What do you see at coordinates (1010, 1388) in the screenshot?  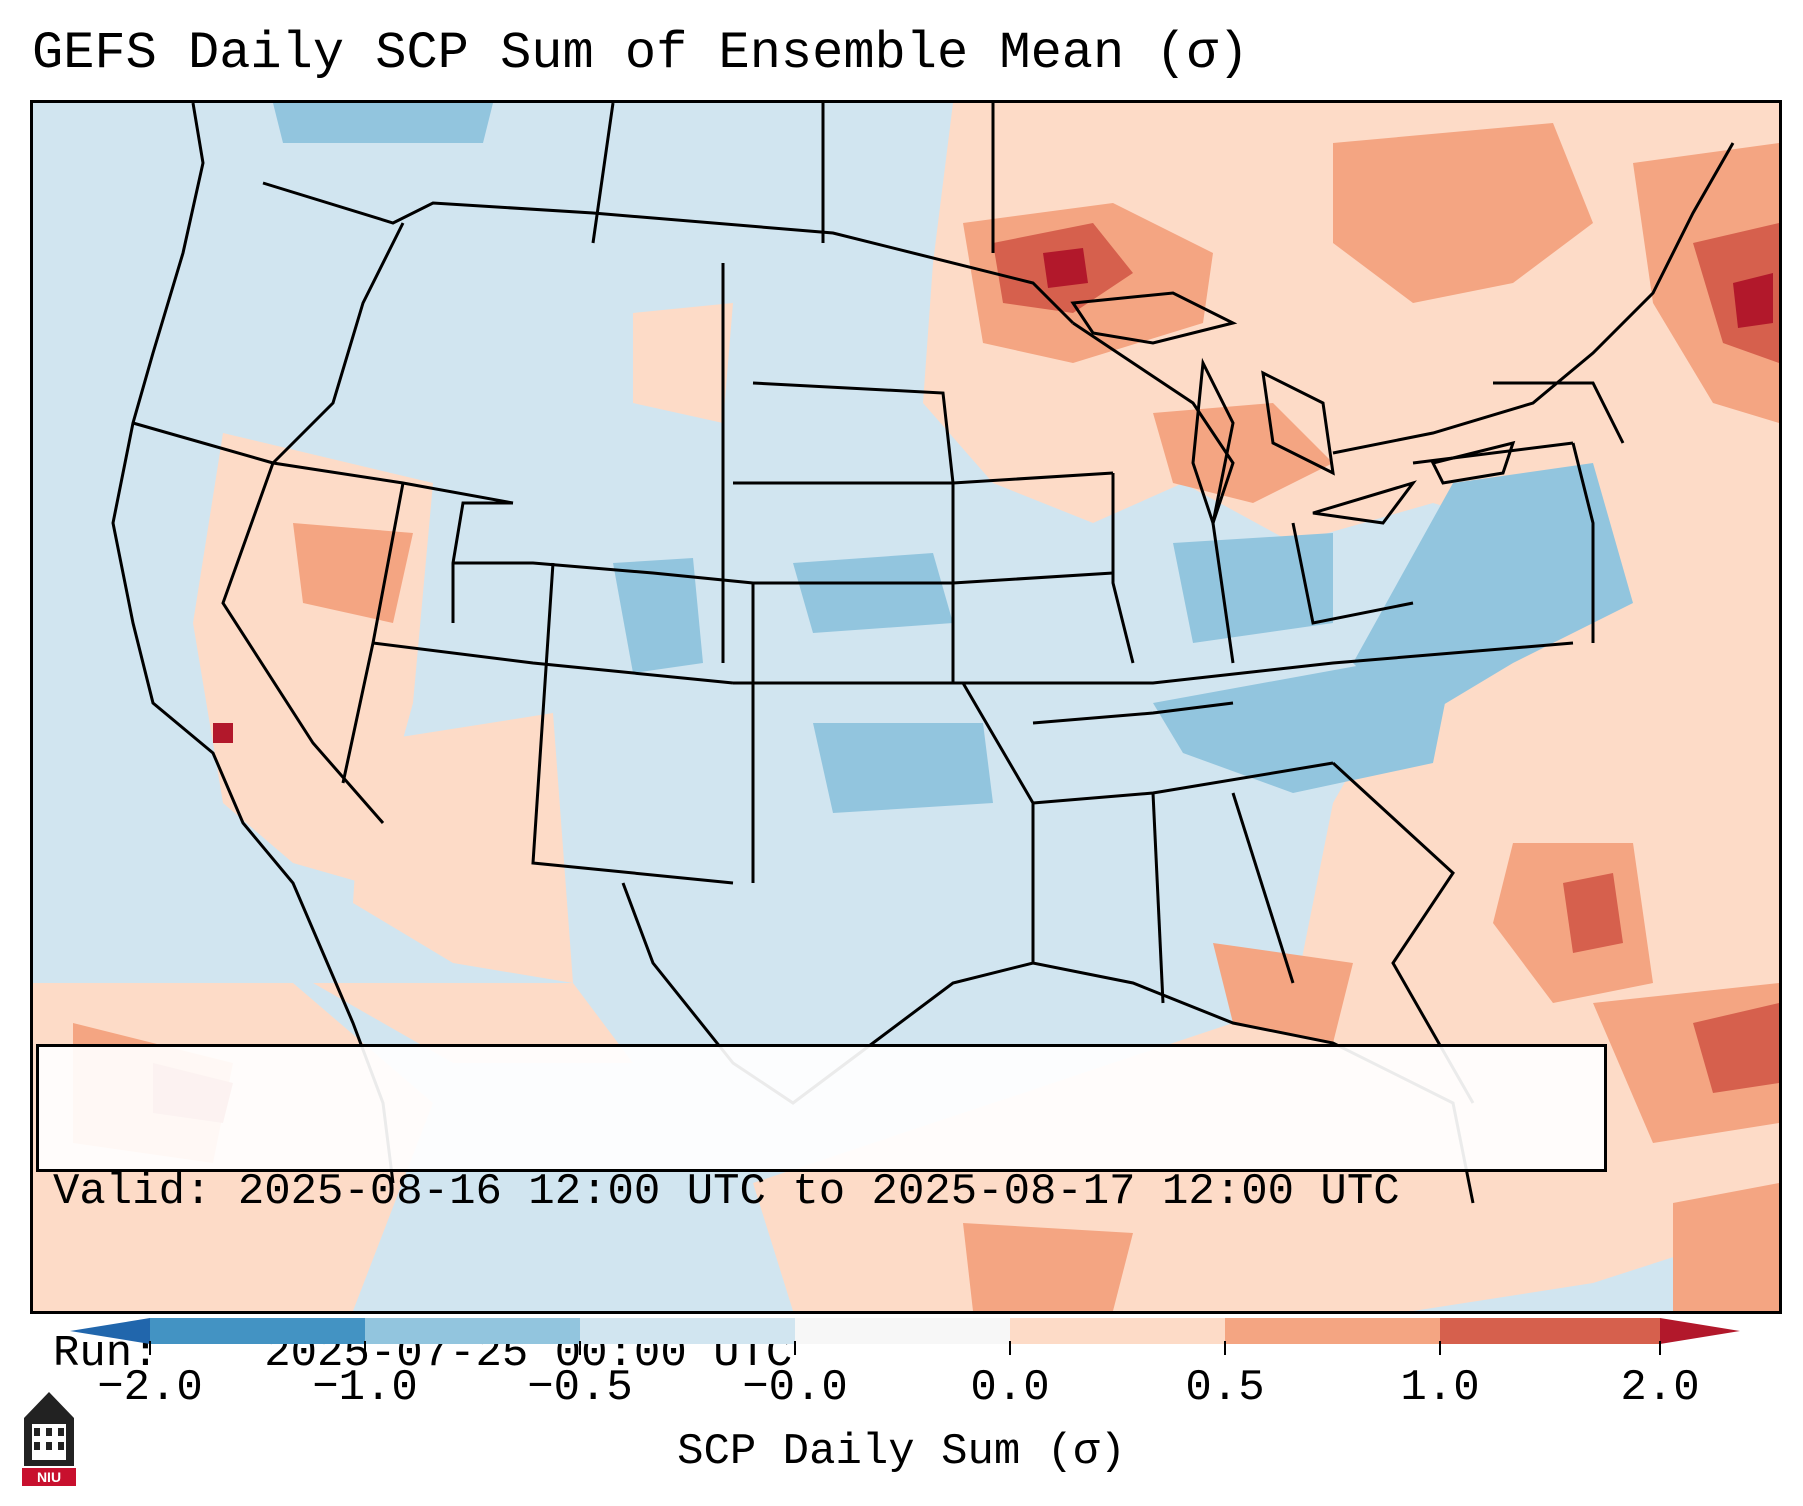 I see `tick-label: 0.0` at bounding box center [1010, 1388].